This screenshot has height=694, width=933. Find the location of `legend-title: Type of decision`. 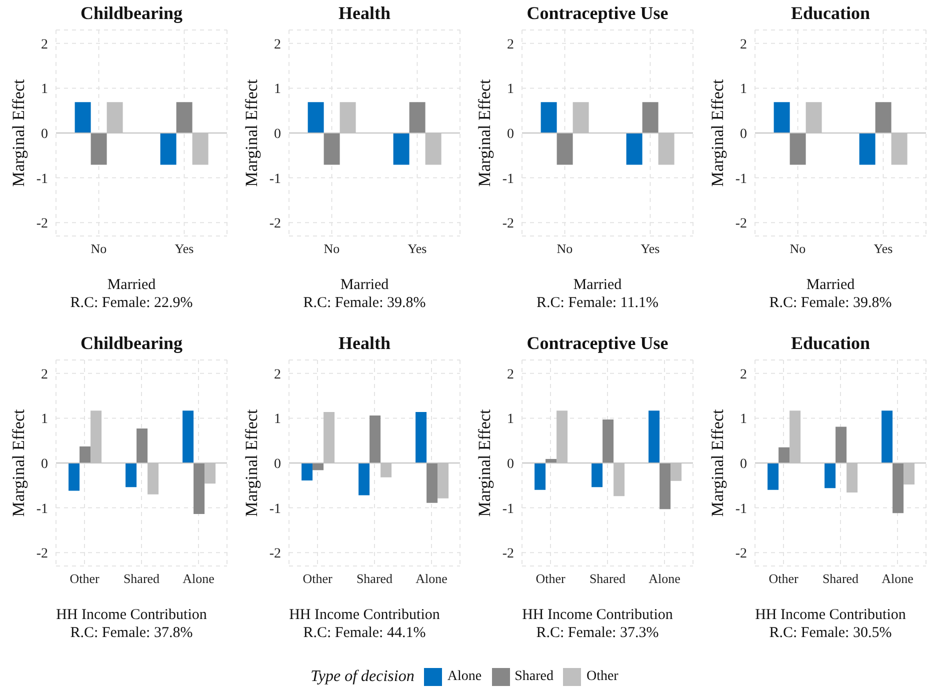

legend-title: Type of decision is located at coordinates (362, 677).